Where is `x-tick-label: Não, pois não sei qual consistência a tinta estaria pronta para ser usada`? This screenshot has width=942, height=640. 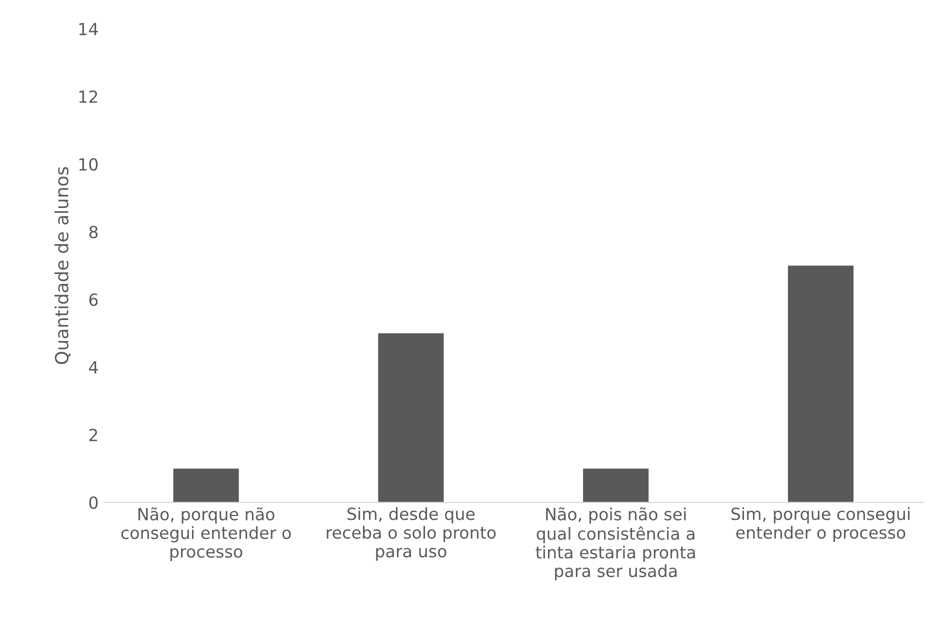
x-tick-label: Não, pois não sei qual consistência a tinta estaria pronta para ser usada is located at coordinates (615, 543).